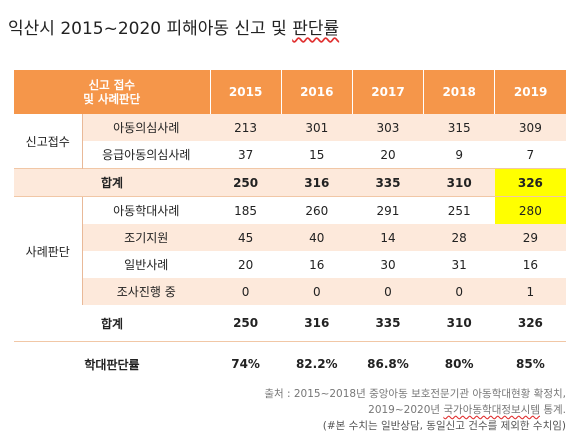 This screenshot has width=580, height=440. What do you see at coordinates (112, 92) in the screenshot?
I see `header-category: 신고 접수 및 사례판단` at bounding box center [112, 92].